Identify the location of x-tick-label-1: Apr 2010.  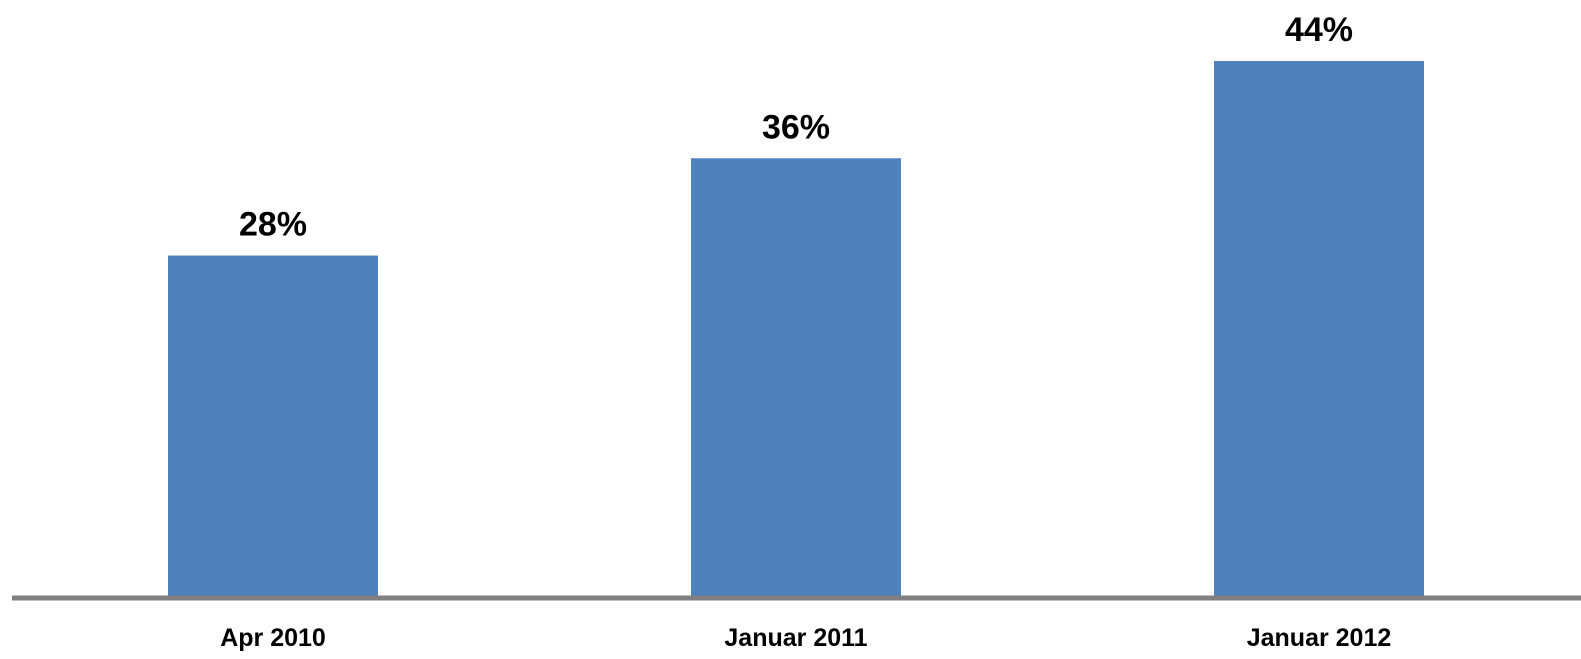
(273, 638).